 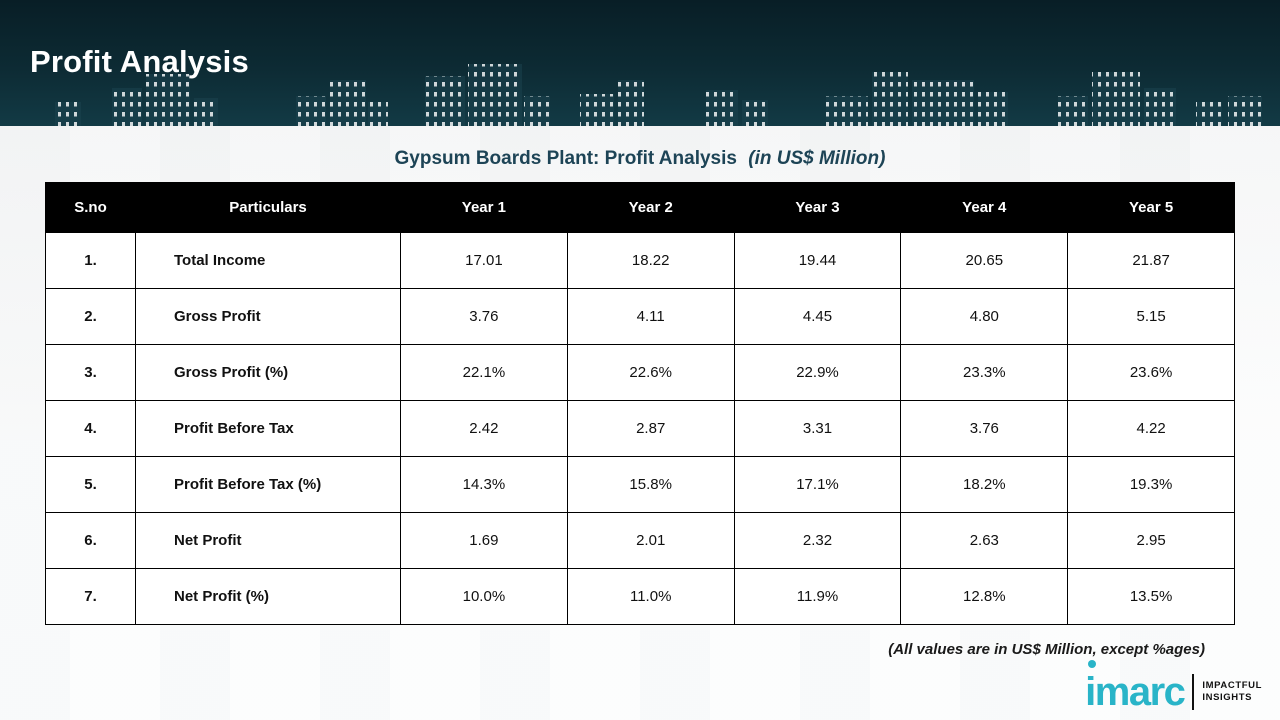 What do you see at coordinates (565, 158) in the screenshot?
I see `table-title-text: Gypsum Boards Plant: Profit Analysis` at bounding box center [565, 158].